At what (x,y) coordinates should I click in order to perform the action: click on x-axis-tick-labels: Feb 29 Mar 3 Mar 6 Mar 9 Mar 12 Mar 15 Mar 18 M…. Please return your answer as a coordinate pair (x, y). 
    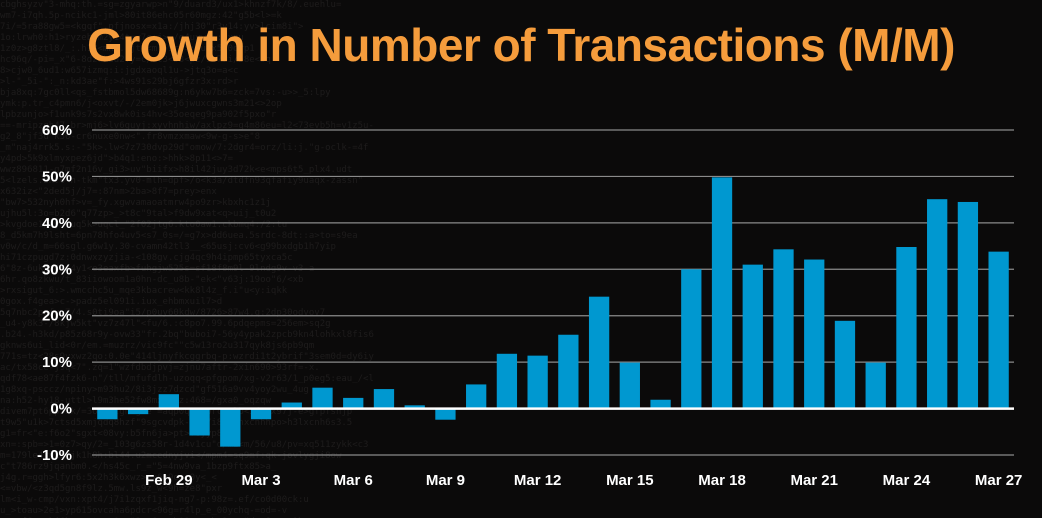
    Looking at the image, I should click on (583, 480).